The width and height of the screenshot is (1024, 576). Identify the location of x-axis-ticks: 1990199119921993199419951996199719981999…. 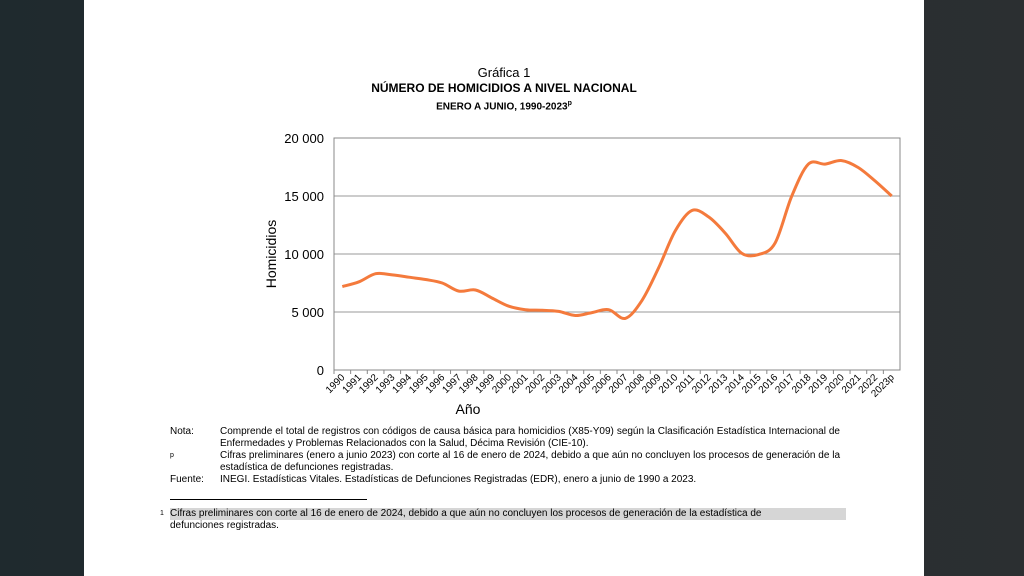
(610, 385).